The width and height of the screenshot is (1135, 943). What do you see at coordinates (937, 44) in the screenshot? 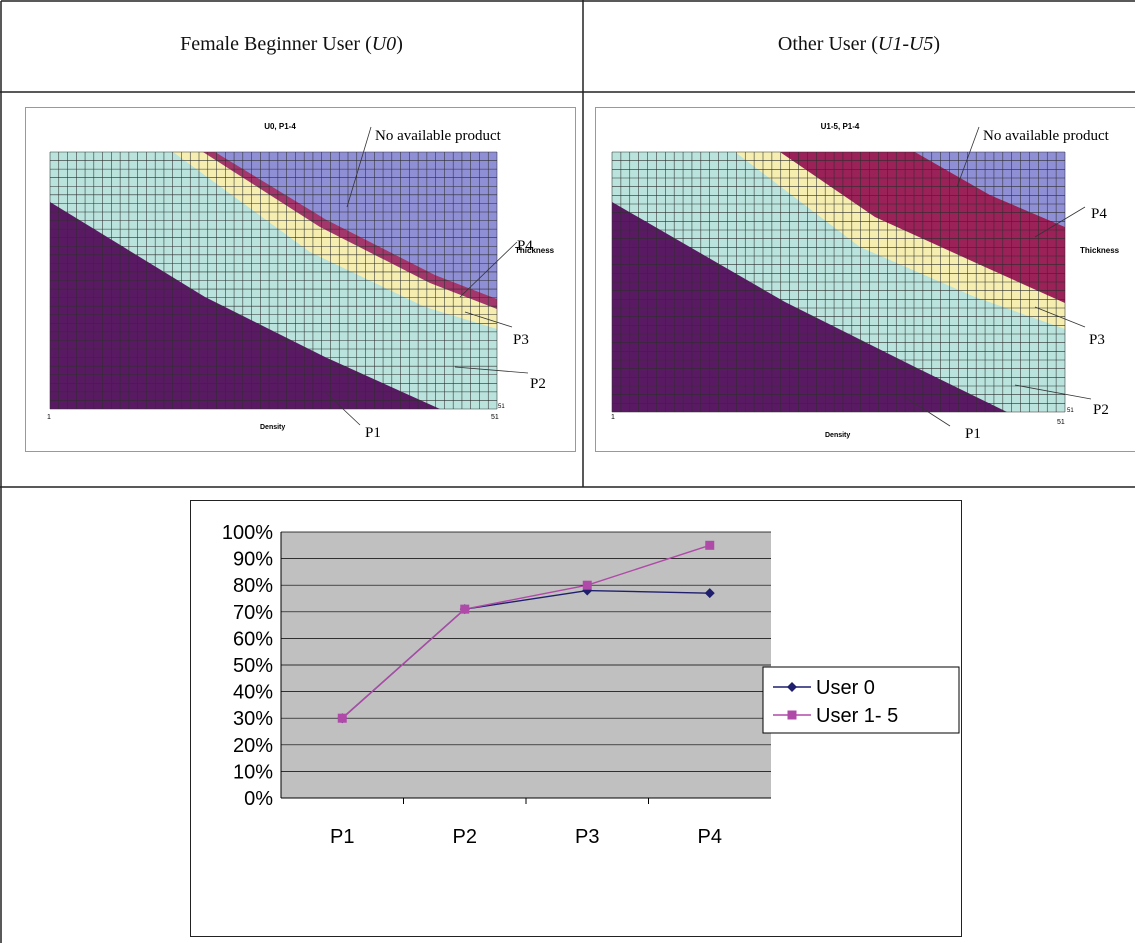
I see `right-header-suffix: )` at bounding box center [937, 44].